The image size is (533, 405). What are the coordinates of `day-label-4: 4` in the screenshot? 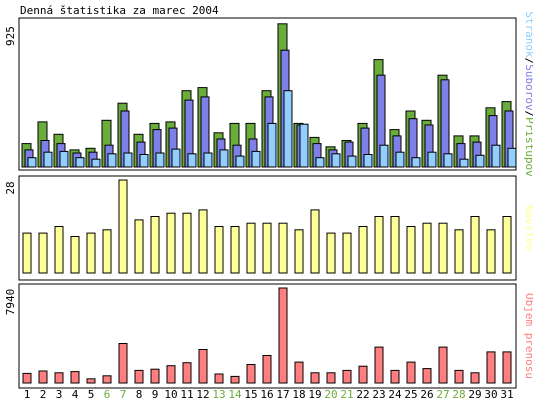 It's located at (75, 394).